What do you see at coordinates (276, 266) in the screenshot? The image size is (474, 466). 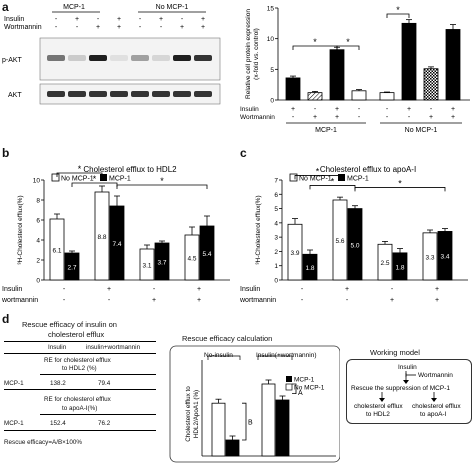 I see `chartC-y-tick: 1` at bounding box center [276, 266].